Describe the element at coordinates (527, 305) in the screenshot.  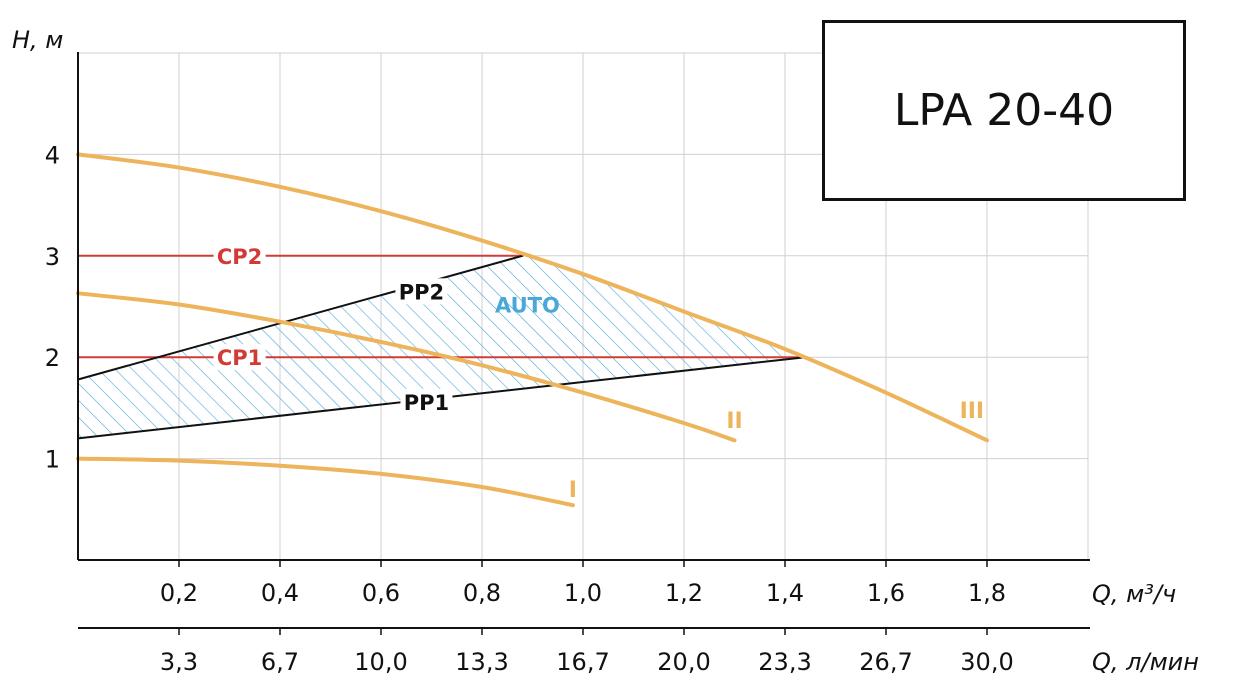
I see `label-auto: AUTO` at that location.